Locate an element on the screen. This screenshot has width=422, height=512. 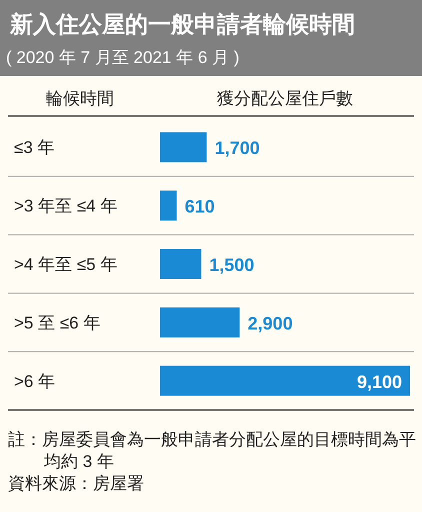
data-label: 9,100 is located at coordinates (379, 382).